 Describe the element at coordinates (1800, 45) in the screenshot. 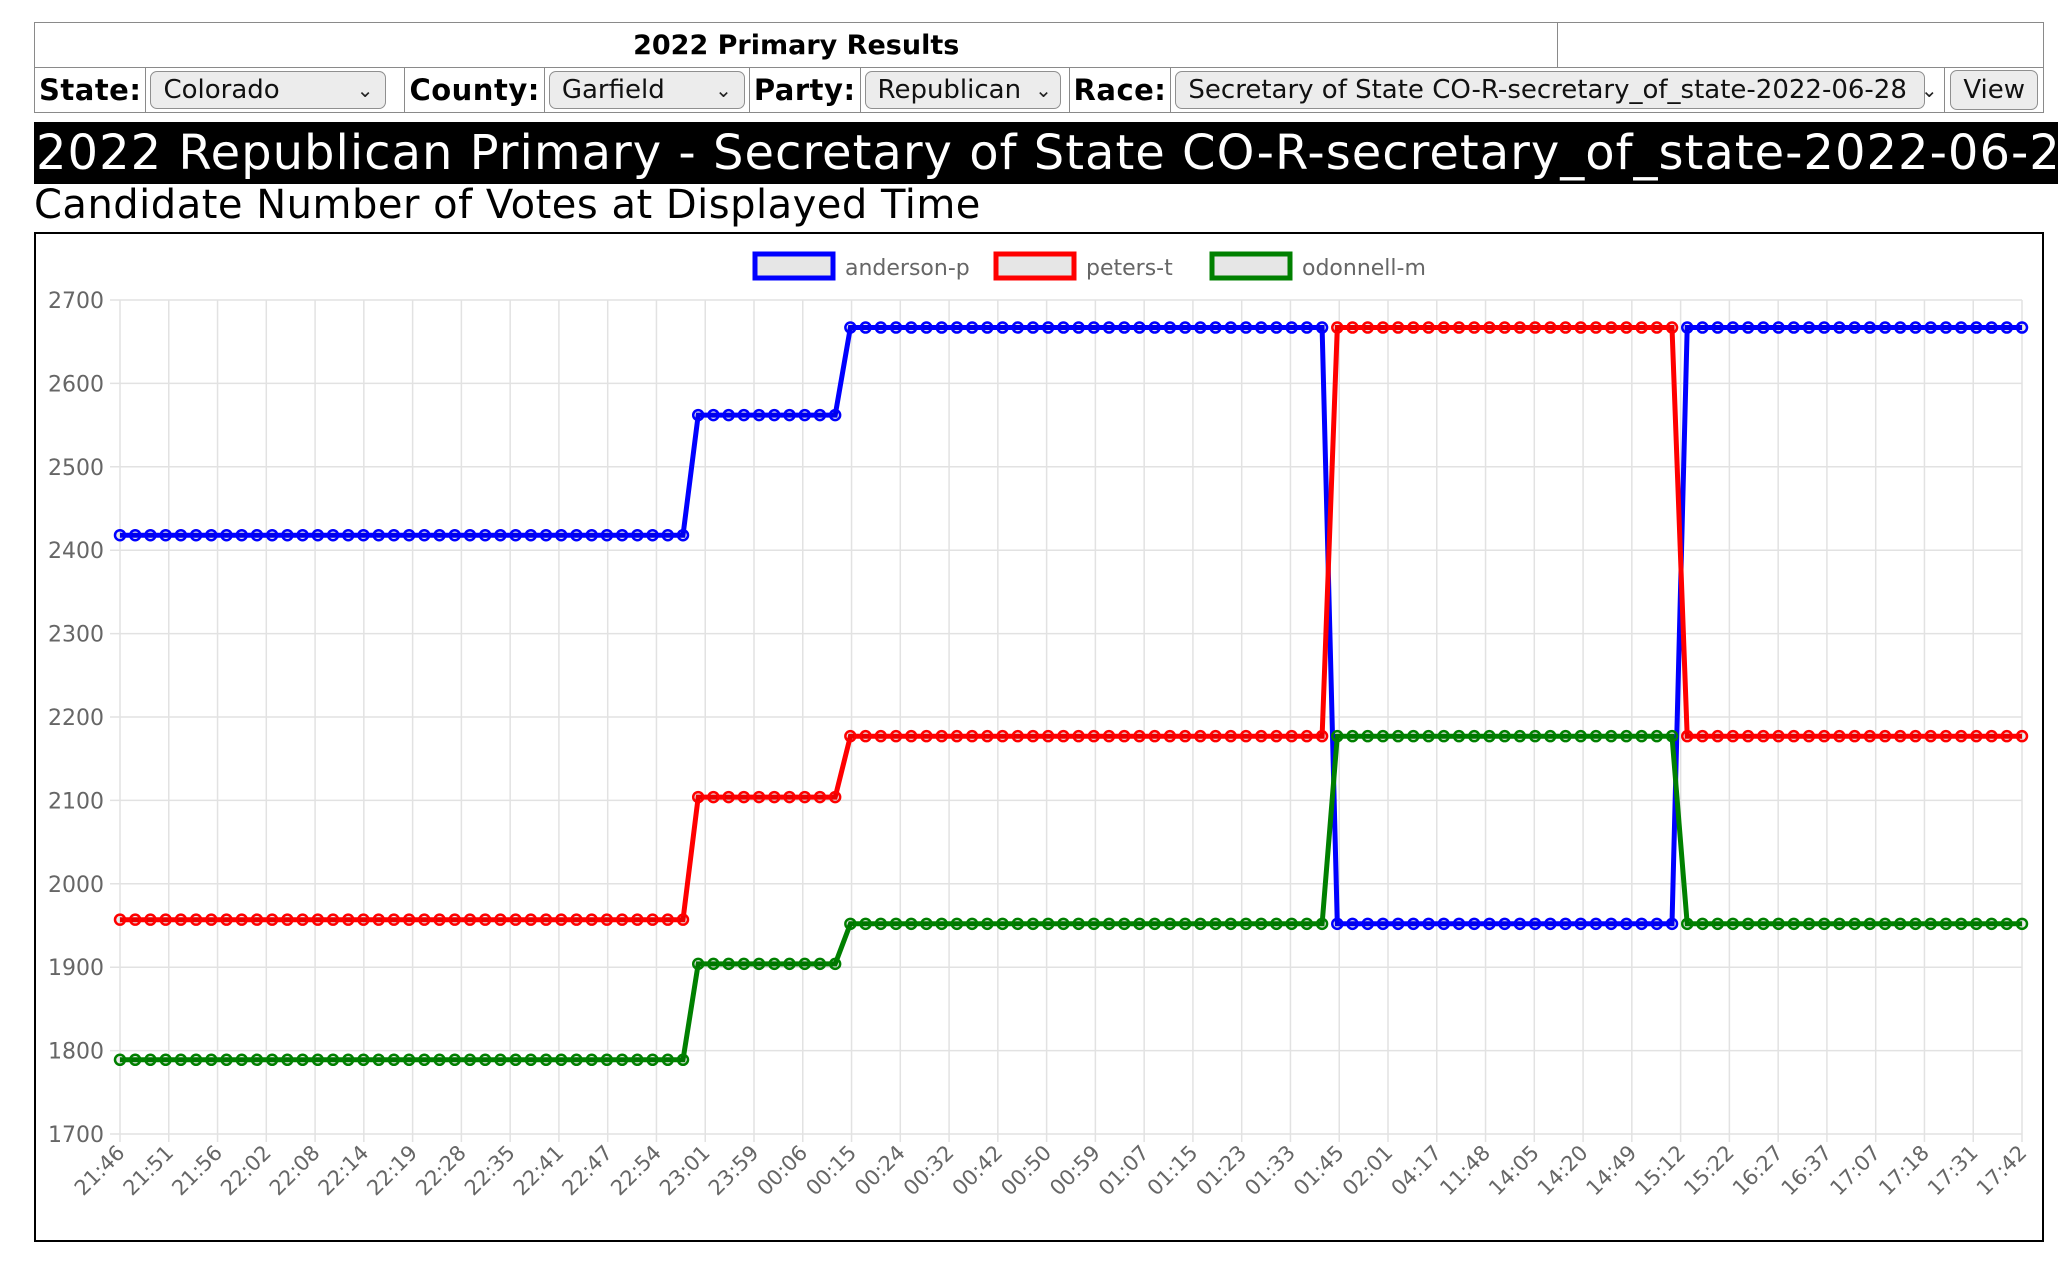

I see `controls-header-empty` at that location.